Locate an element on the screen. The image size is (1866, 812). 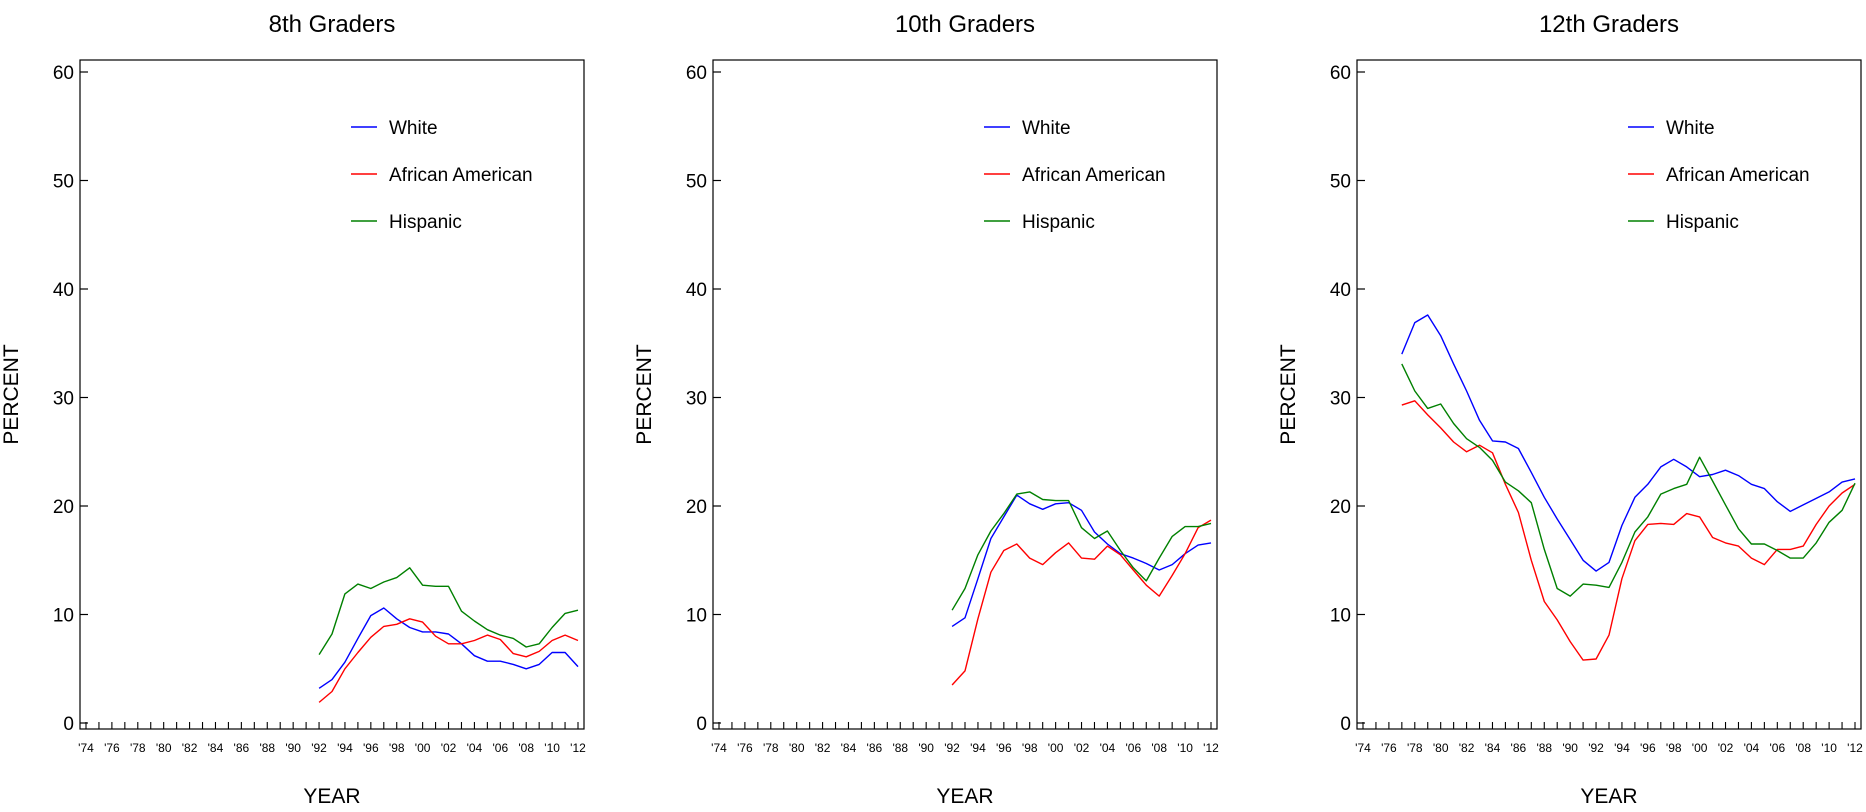
chart-title: 10th Graders is located at coordinates (965, 24).